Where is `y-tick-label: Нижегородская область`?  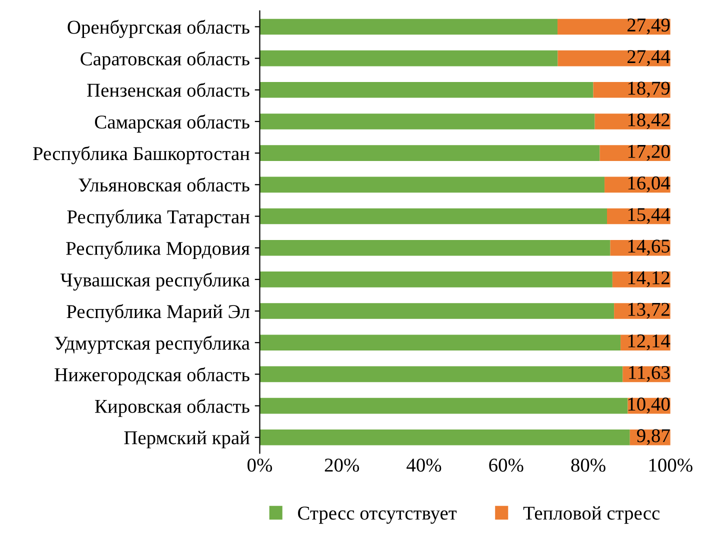
y-tick-label: Нижегородская область is located at coordinates (152, 376).